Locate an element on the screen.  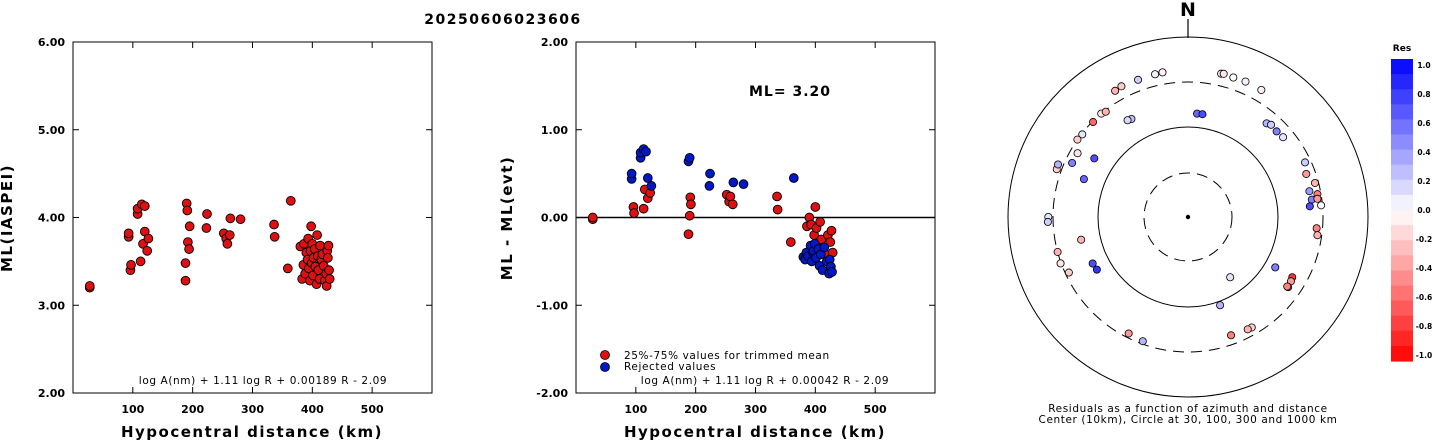
panel1-y-axis-label: ML(IASPEI) is located at coordinates (8, 218).